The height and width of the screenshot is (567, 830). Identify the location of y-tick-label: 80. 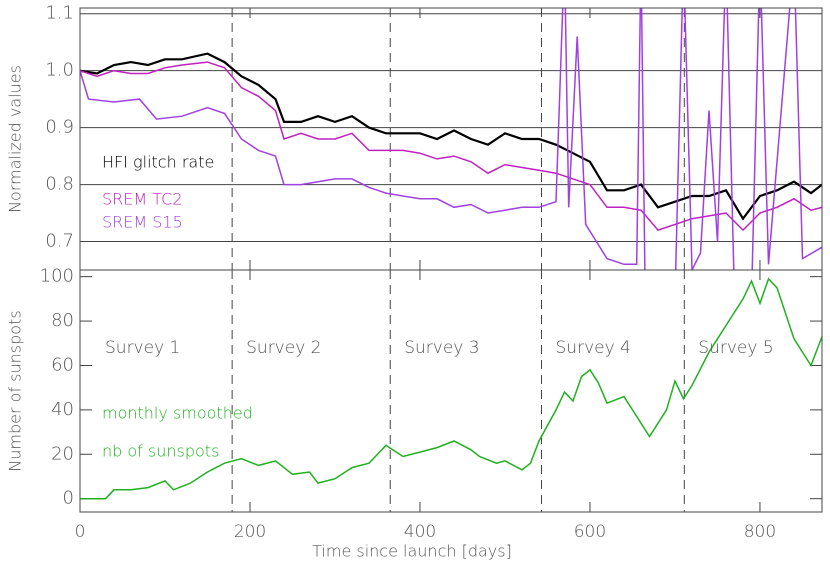
(62, 320).